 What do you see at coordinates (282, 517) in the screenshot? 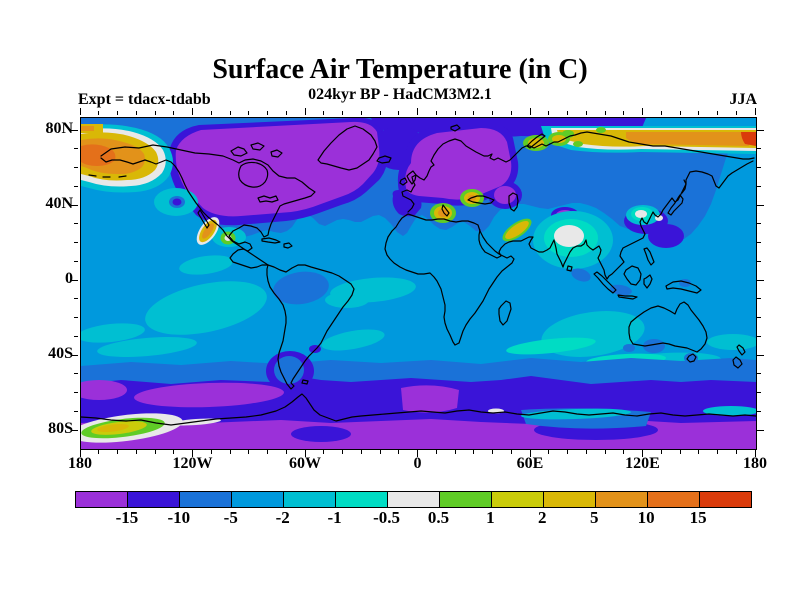
I see `colorbar-label: -2` at bounding box center [282, 517].